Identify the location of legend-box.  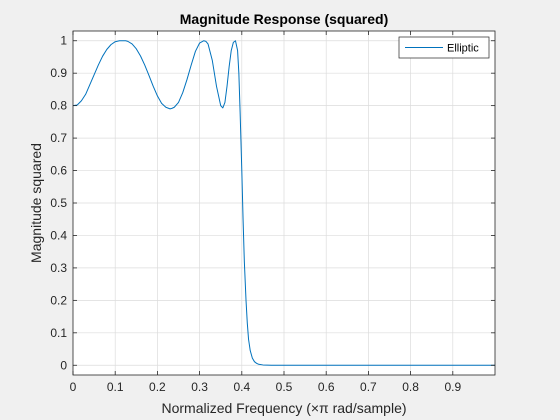
(444, 47).